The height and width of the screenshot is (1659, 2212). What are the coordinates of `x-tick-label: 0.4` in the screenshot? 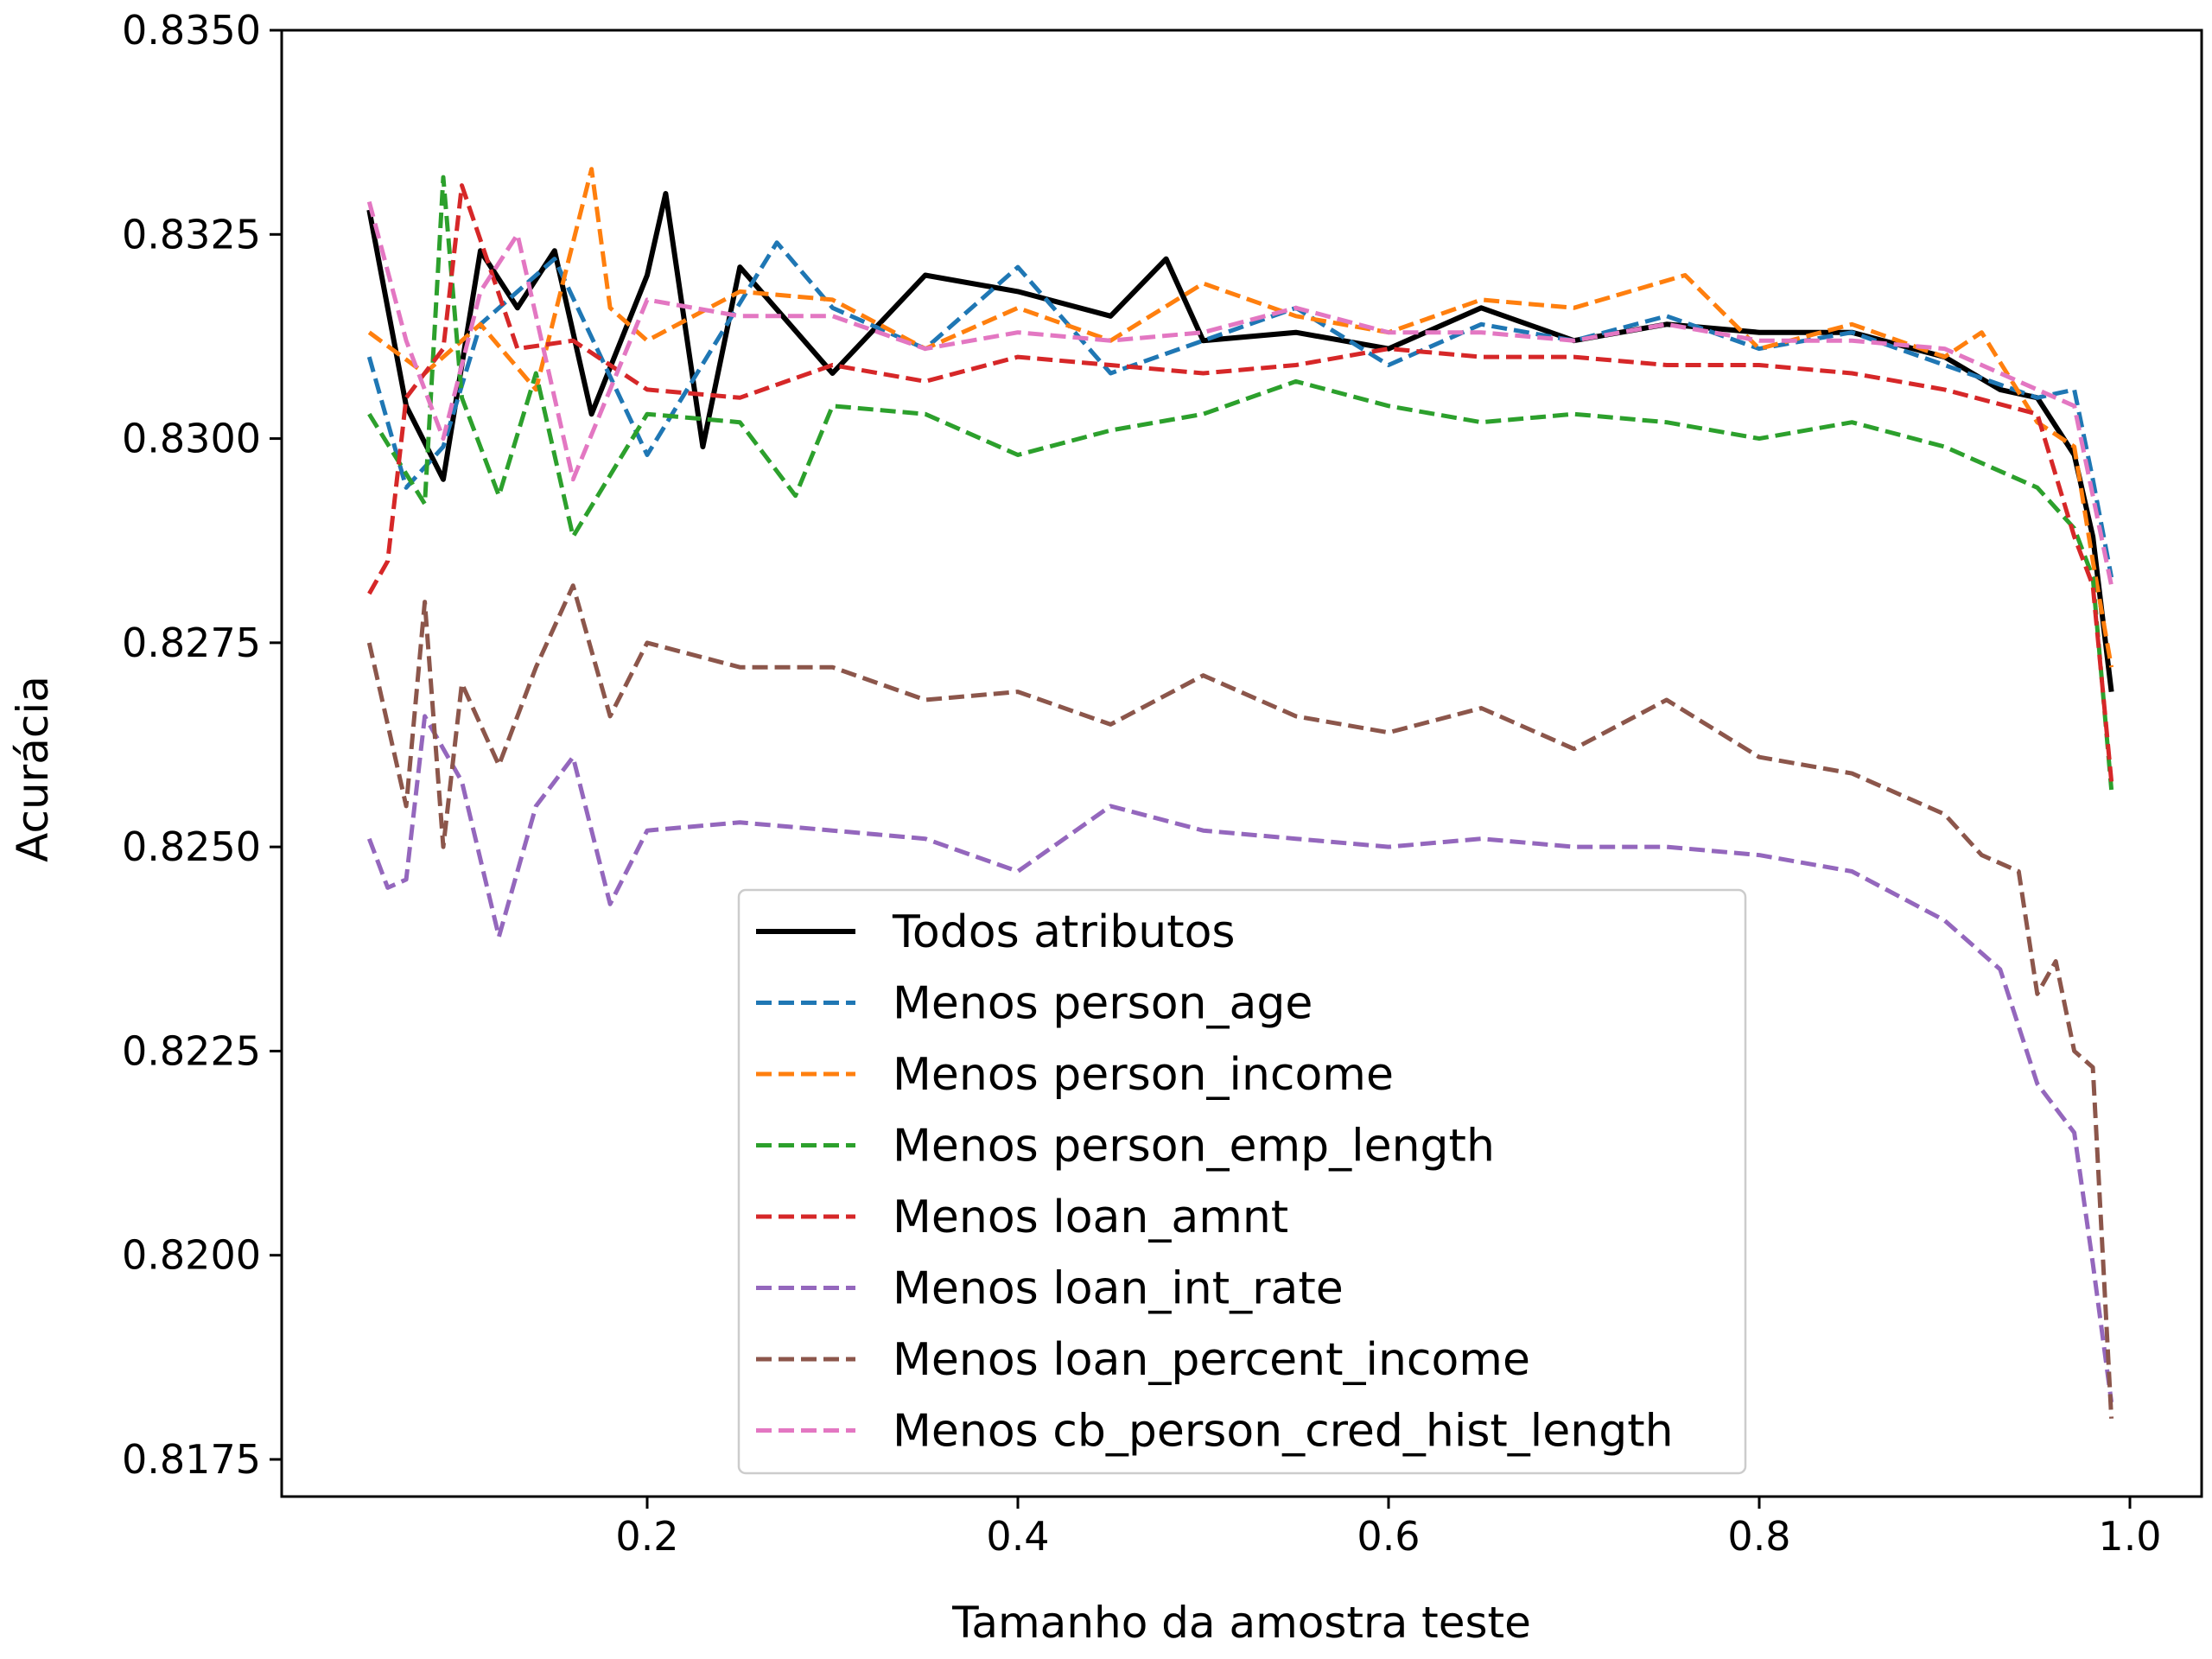 It's located at (1017, 1536).